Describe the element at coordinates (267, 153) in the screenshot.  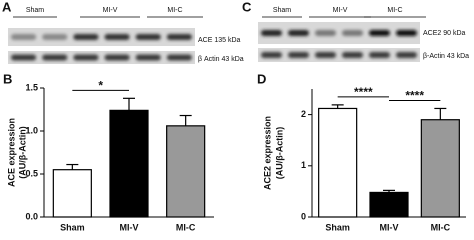
I see `y-axis-label: ACE2 expression` at that location.